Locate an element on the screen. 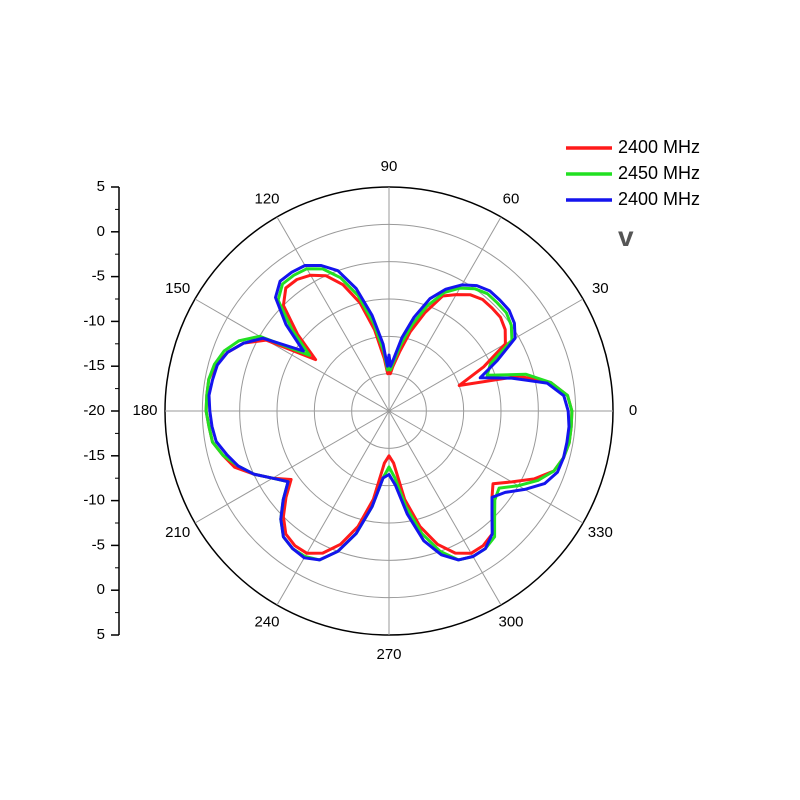  angle-tick-label: 300 is located at coordinates (510, 621).